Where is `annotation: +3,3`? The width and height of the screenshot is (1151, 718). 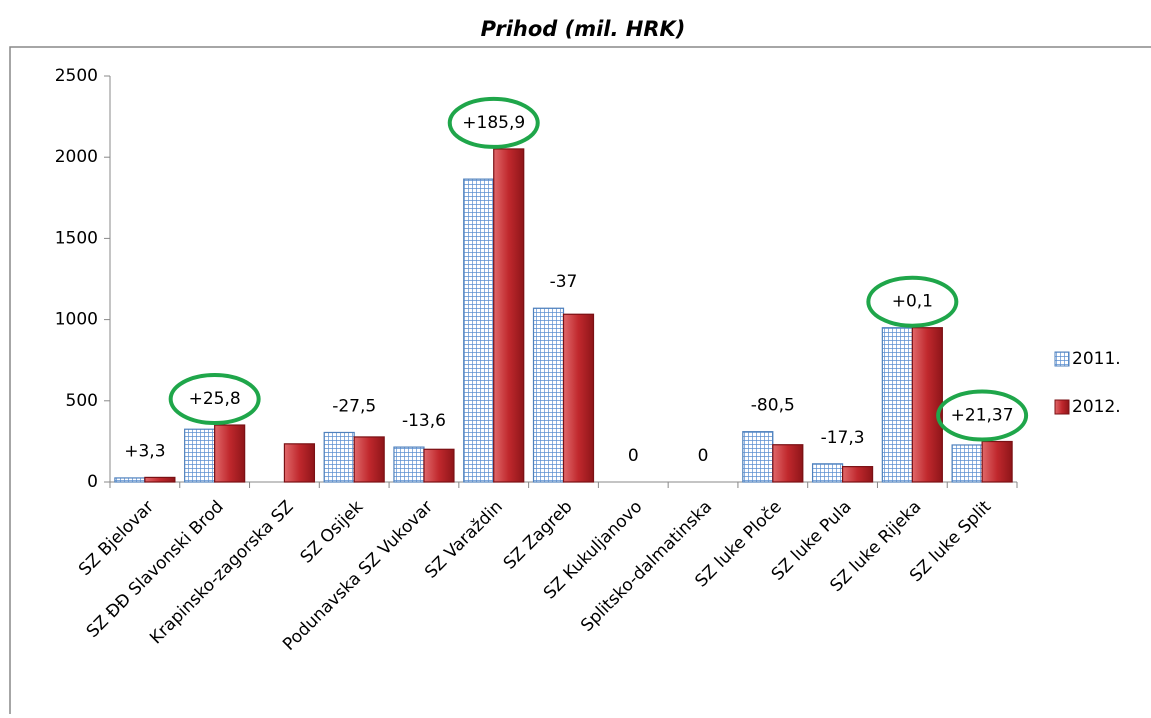 annotation: +3,3 is located at coordinates (144, 451).